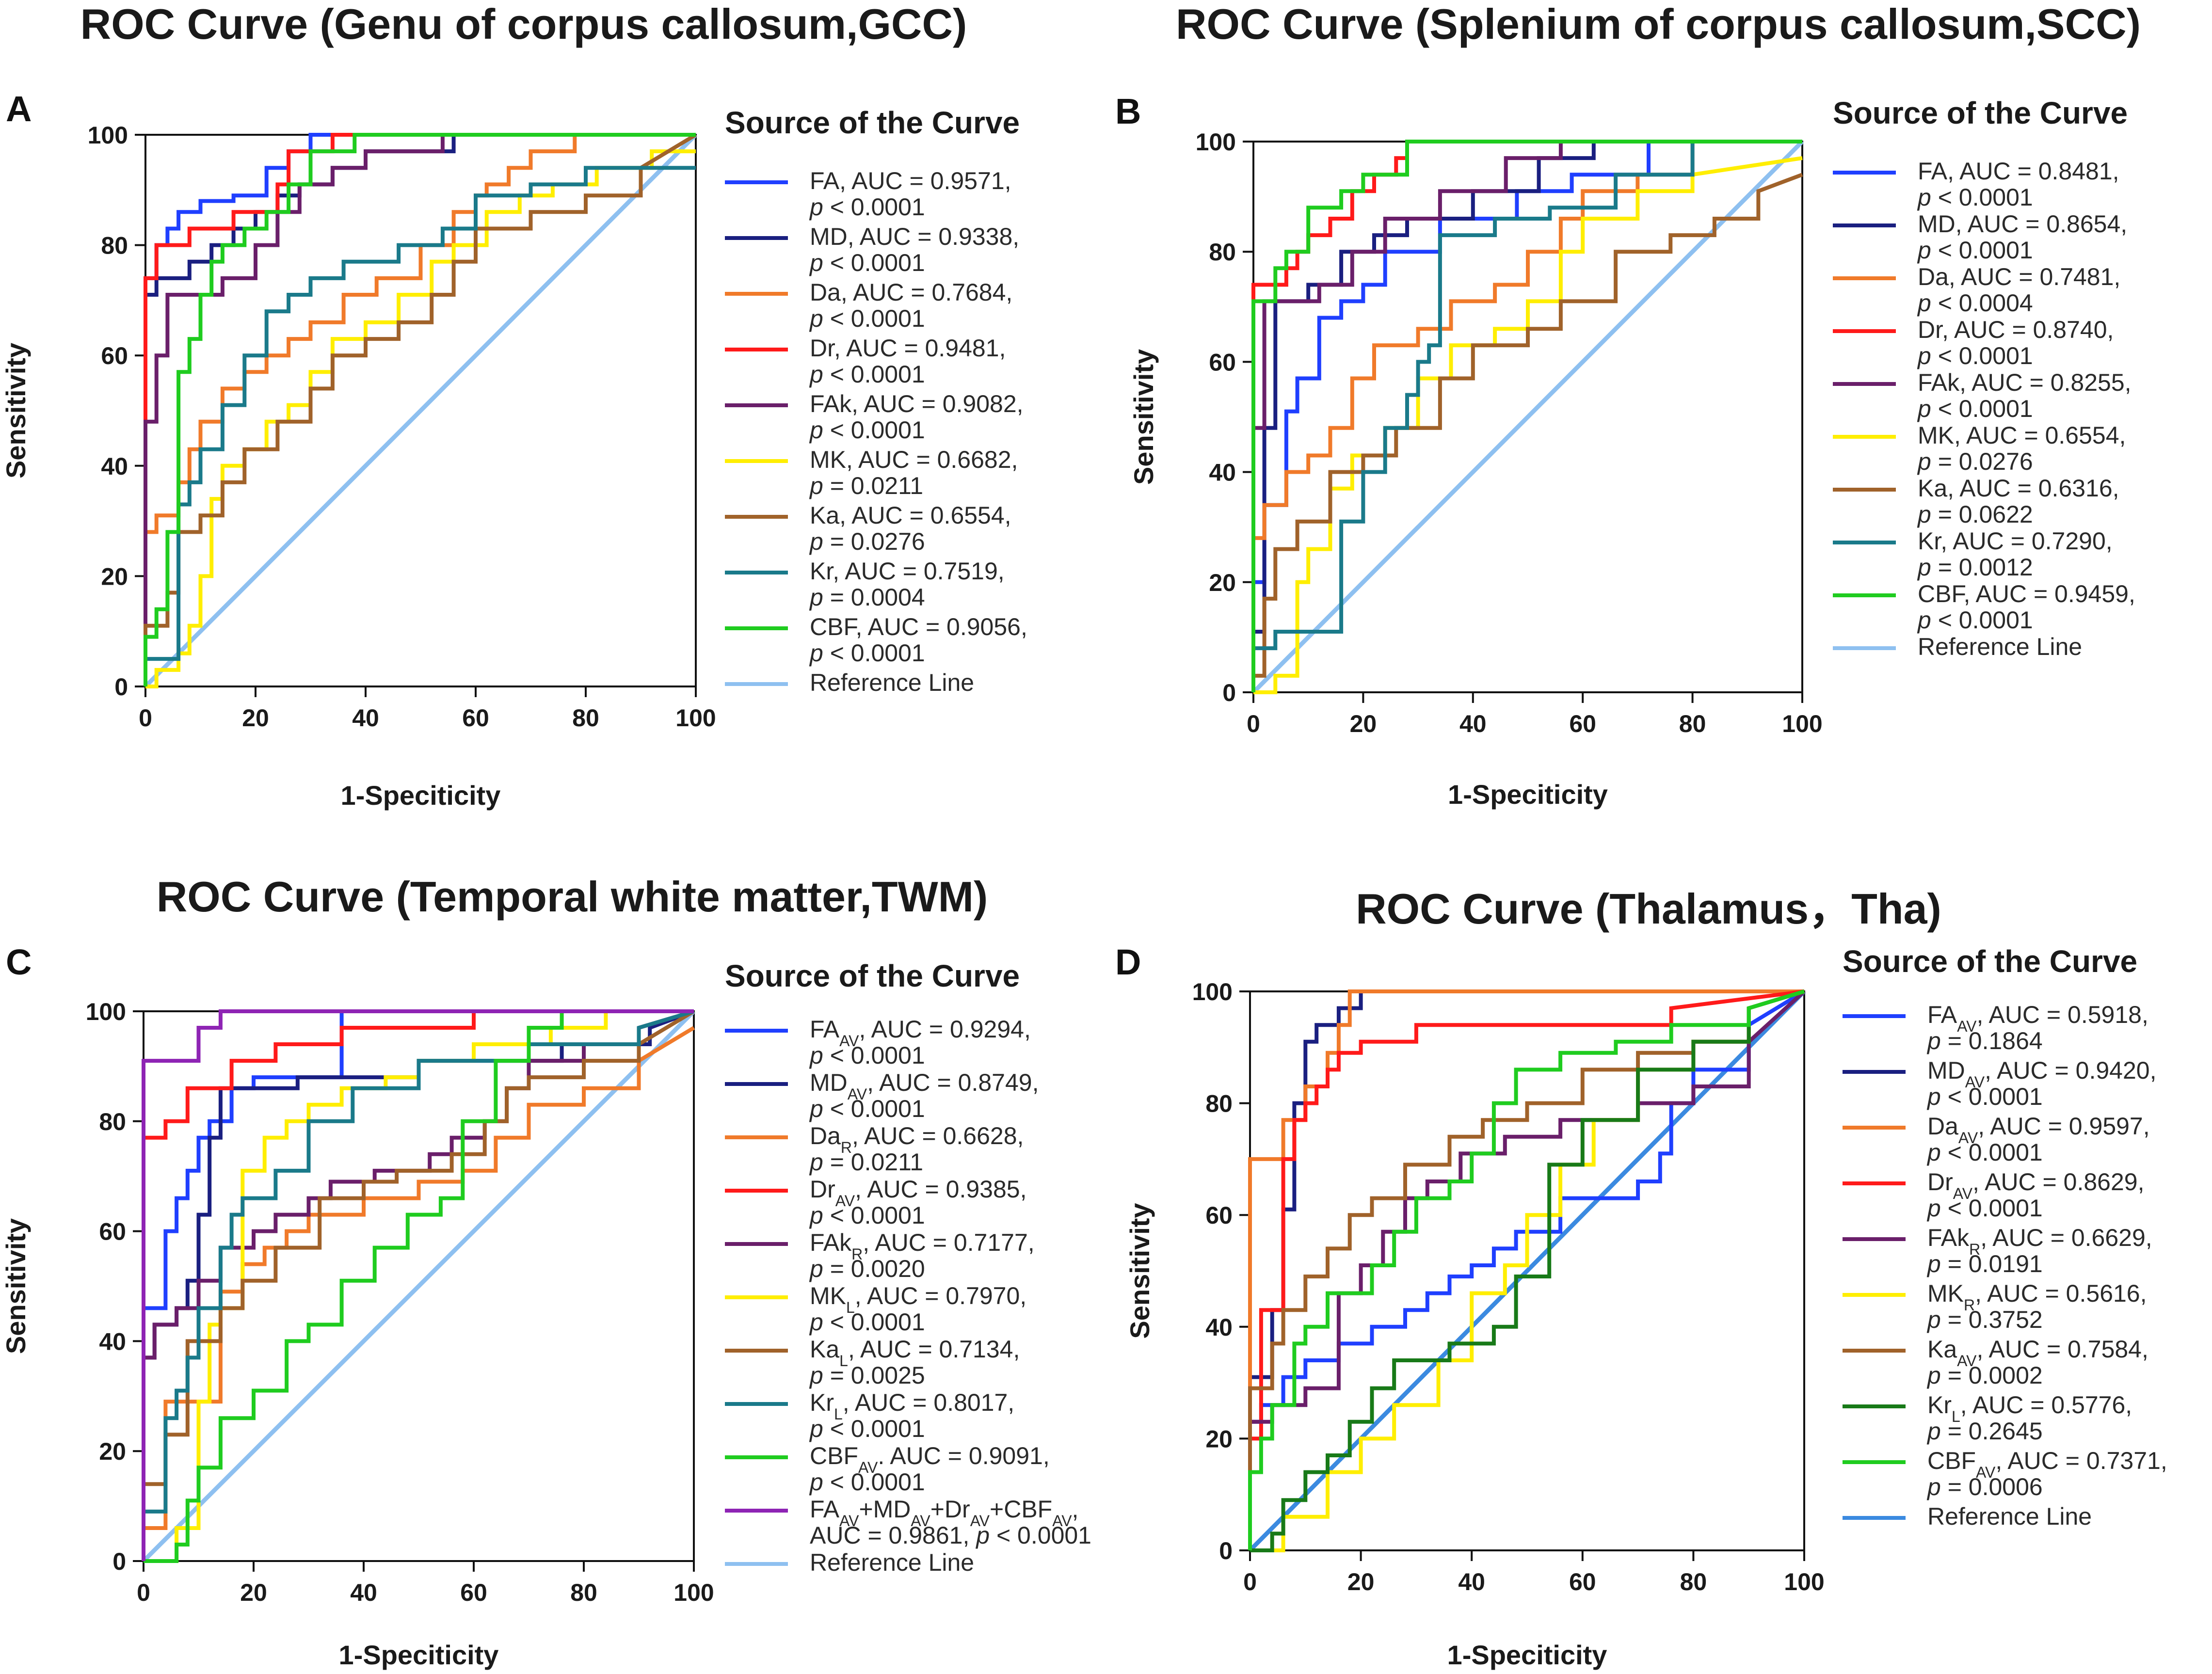  What do you see at coordinates (1982, 514) in the screenshot?
I see `legend-text-span: = 0.0622` at bounding box center [1982, 514].